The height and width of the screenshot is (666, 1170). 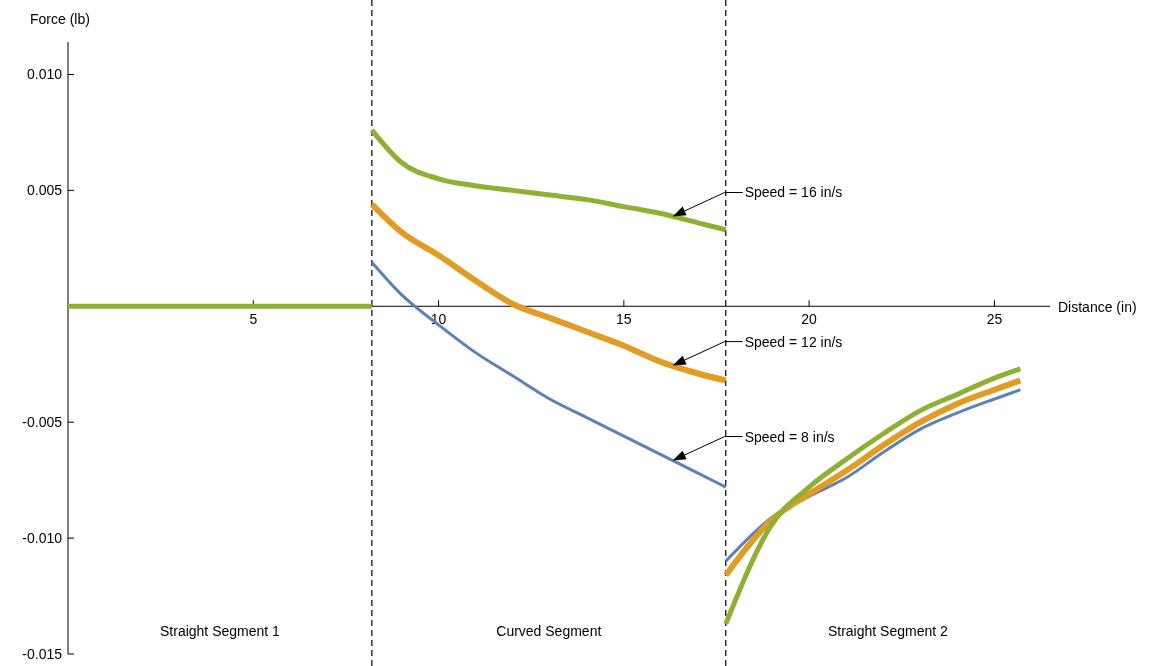 What do you see at coordinates (60, 19) in the screenshot?
I see `y-axis-title: Force (lb)` at bounding box center [60, 19].